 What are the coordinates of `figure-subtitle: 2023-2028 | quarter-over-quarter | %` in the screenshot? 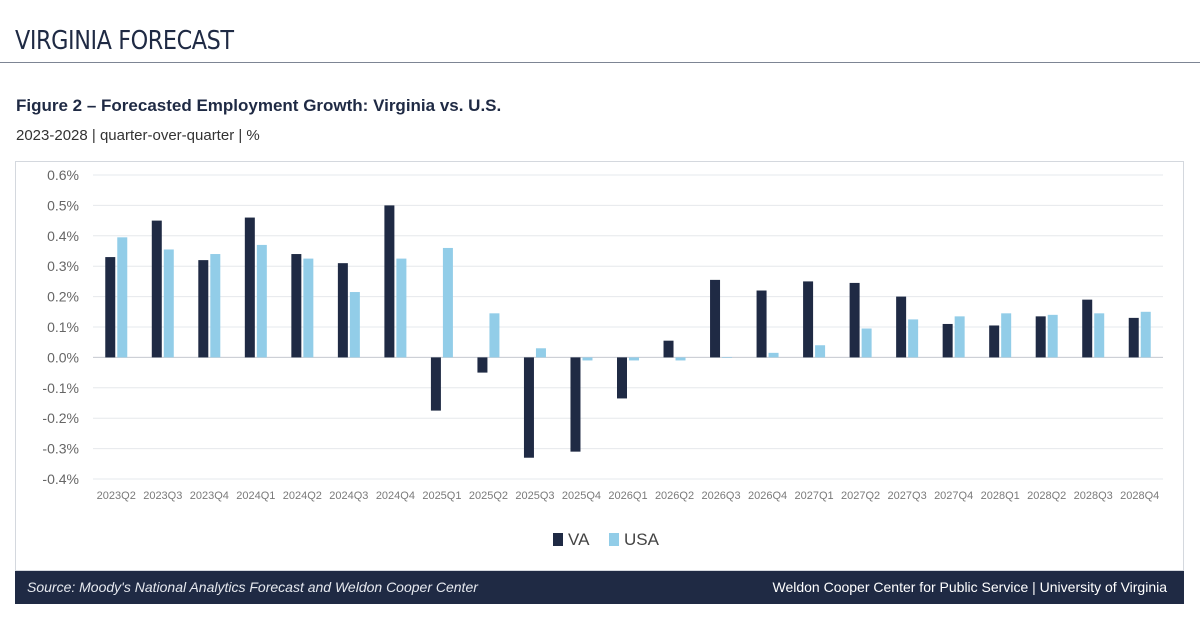 It's located at (138, 135).